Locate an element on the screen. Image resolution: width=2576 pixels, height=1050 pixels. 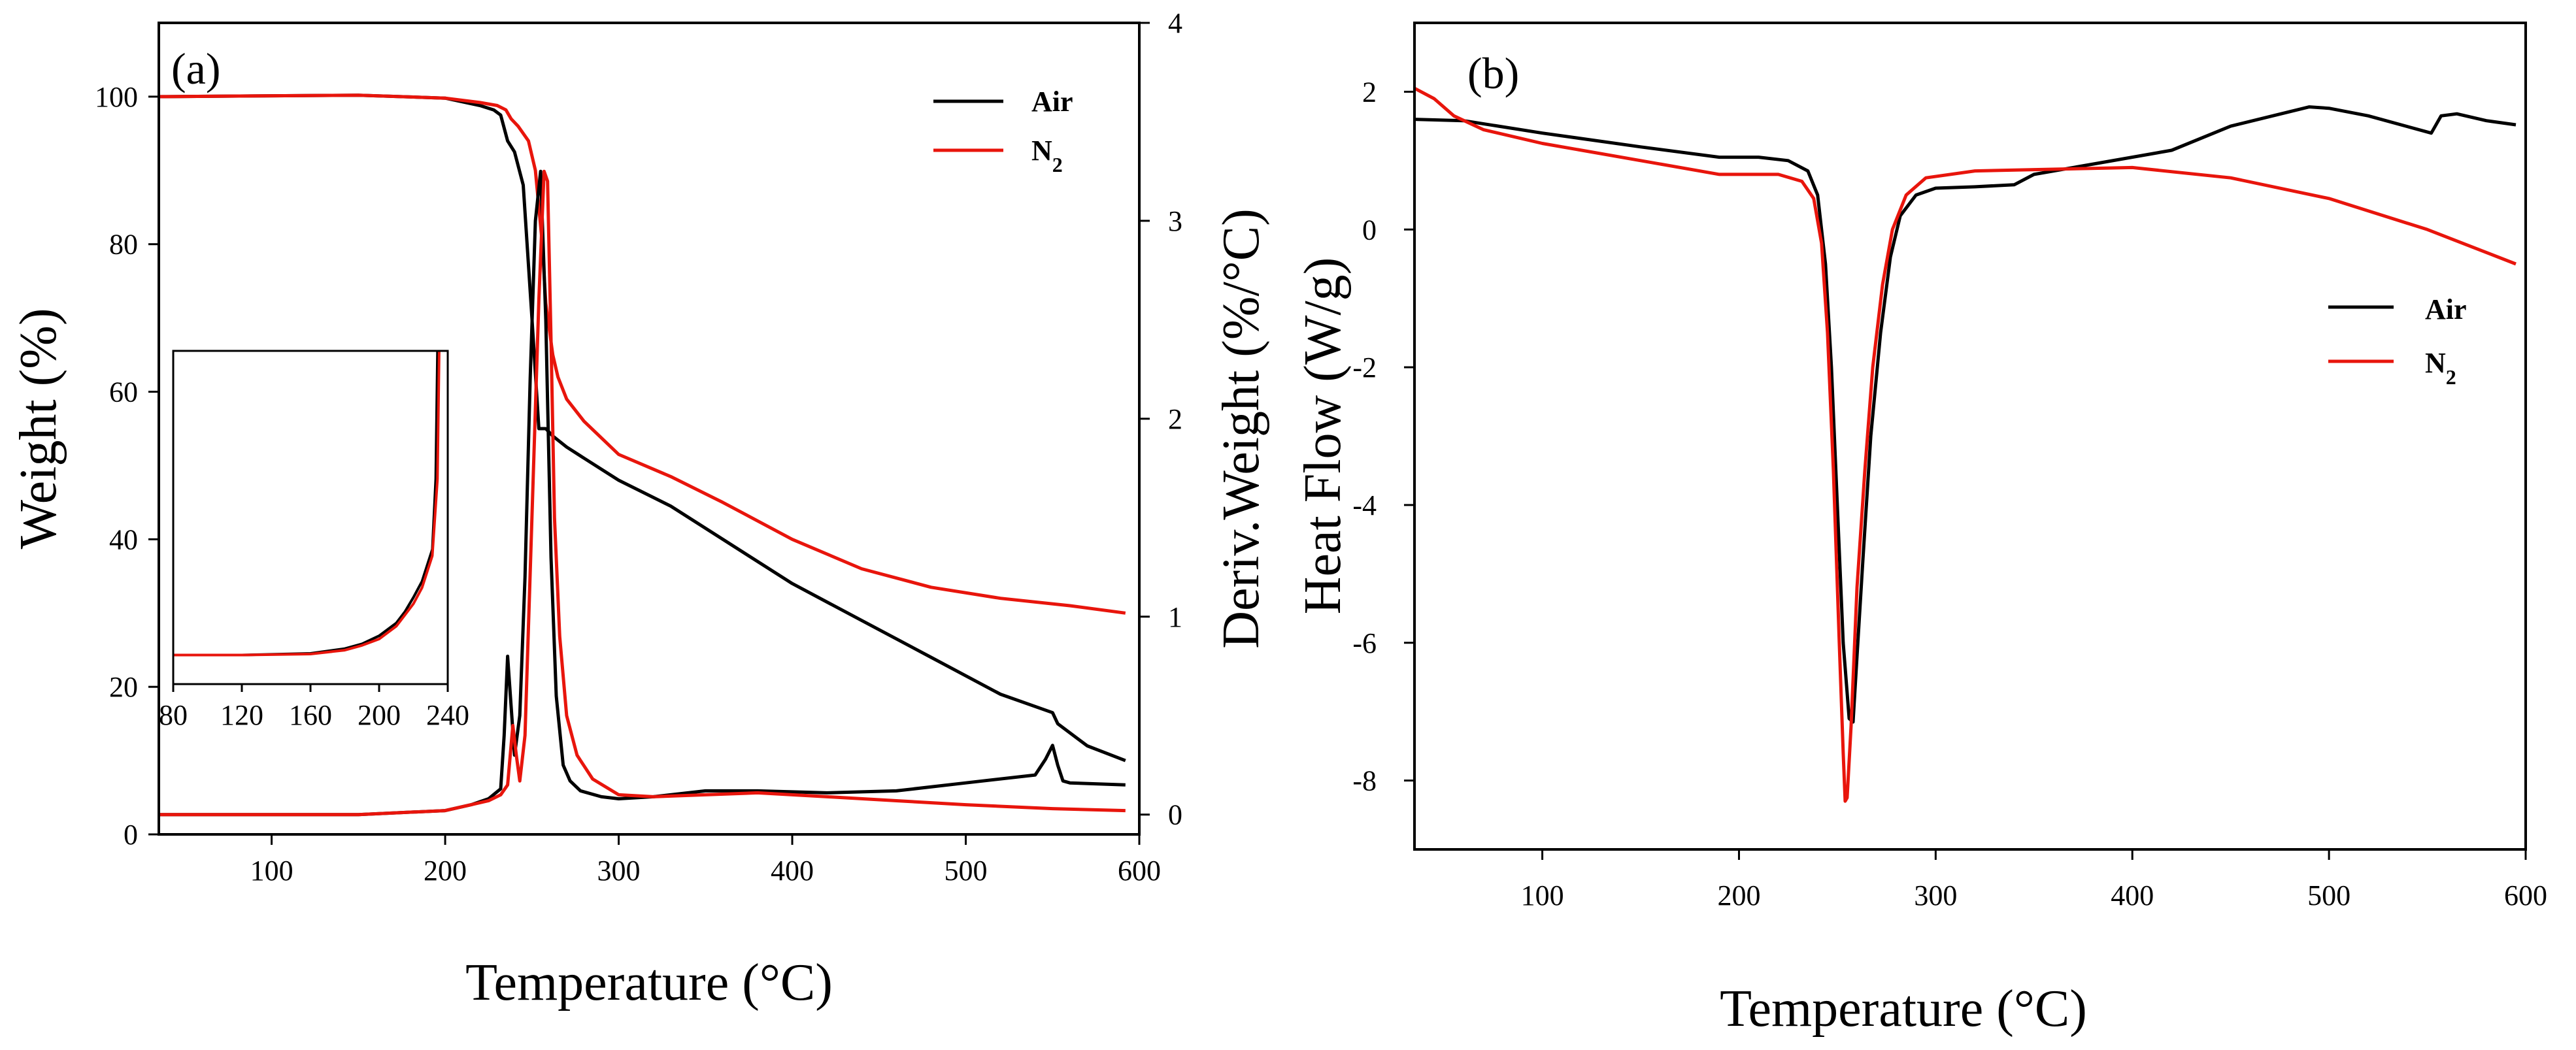
inset-background is located at coordinates (310, 517).